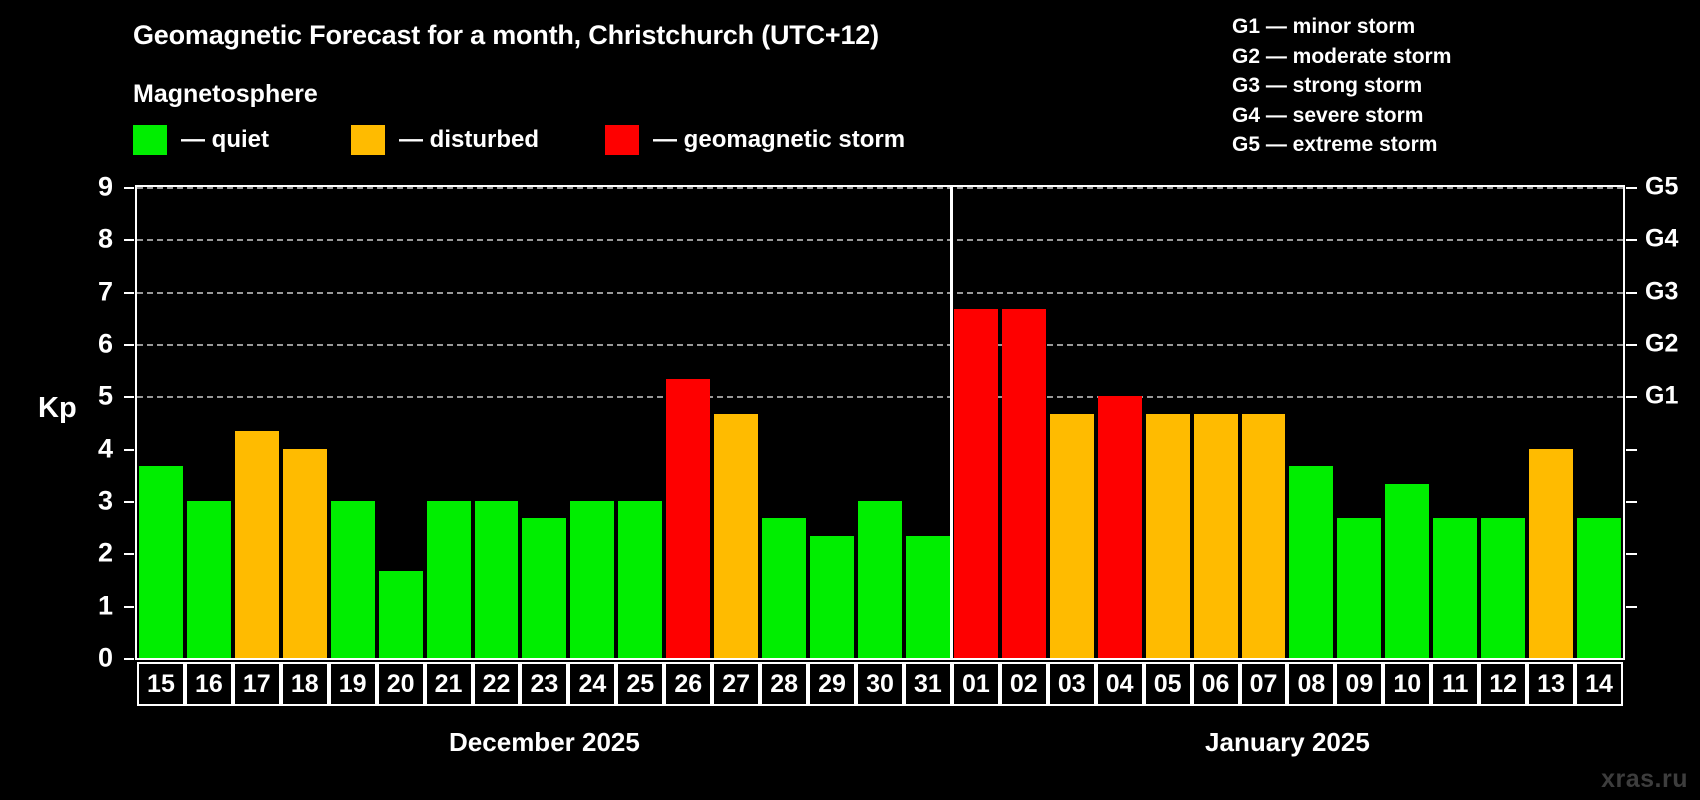 This screenshot has width=1700, height=800. I want to click on day-label-01: 01, so click(975, 684).